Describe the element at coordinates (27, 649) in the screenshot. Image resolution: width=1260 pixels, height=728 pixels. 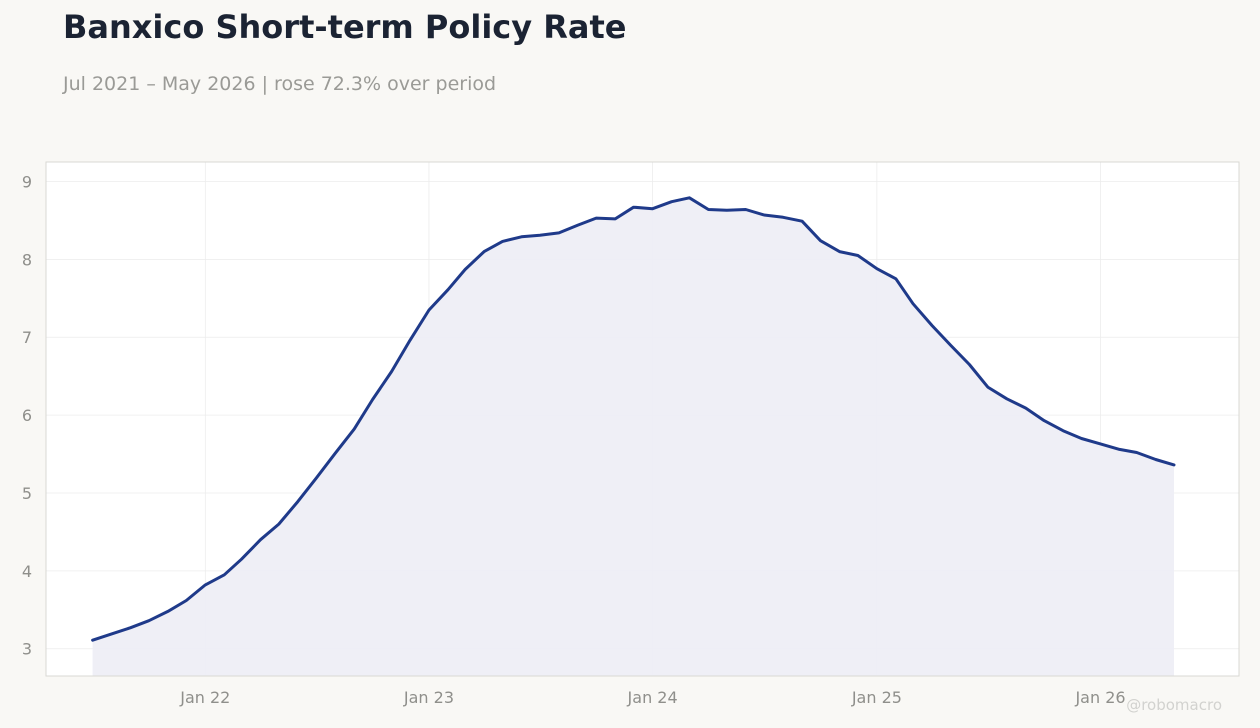
I see `y-tick-label: 3` at that location.